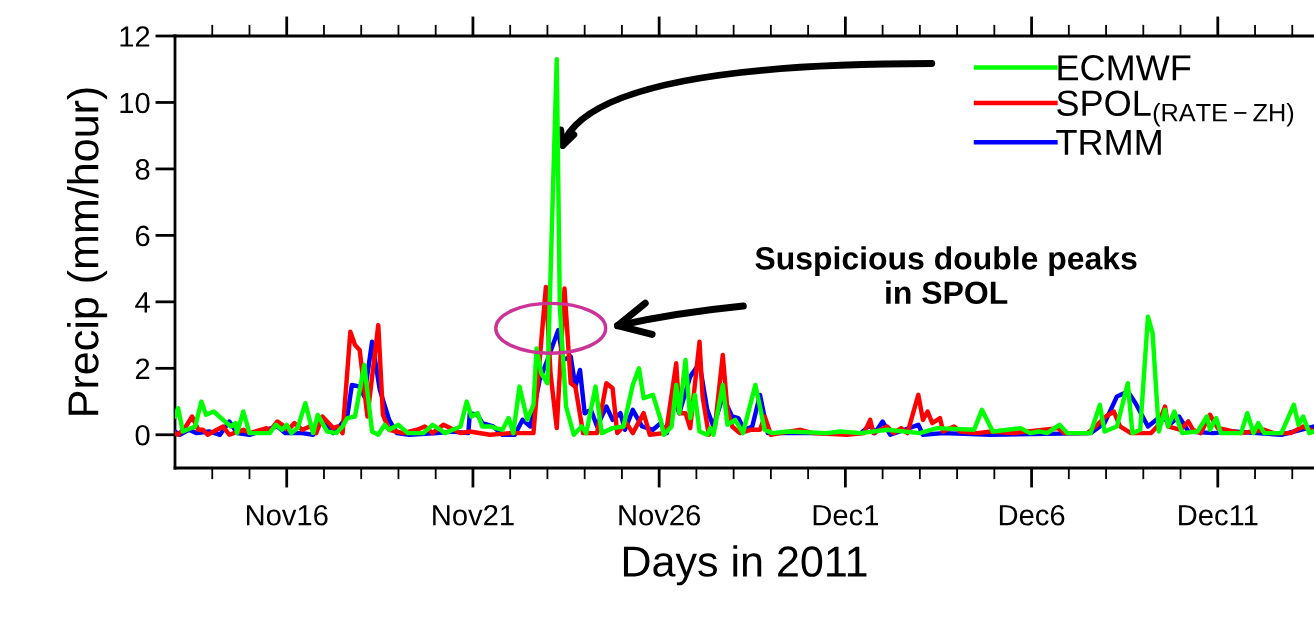 The height and width of the screenshot is (619, 1314). Describe the element at coordinates (1175, 108) in the screenshot. I see `legend-label: SPOL$_{(RATE−ZH)}$` at that location.